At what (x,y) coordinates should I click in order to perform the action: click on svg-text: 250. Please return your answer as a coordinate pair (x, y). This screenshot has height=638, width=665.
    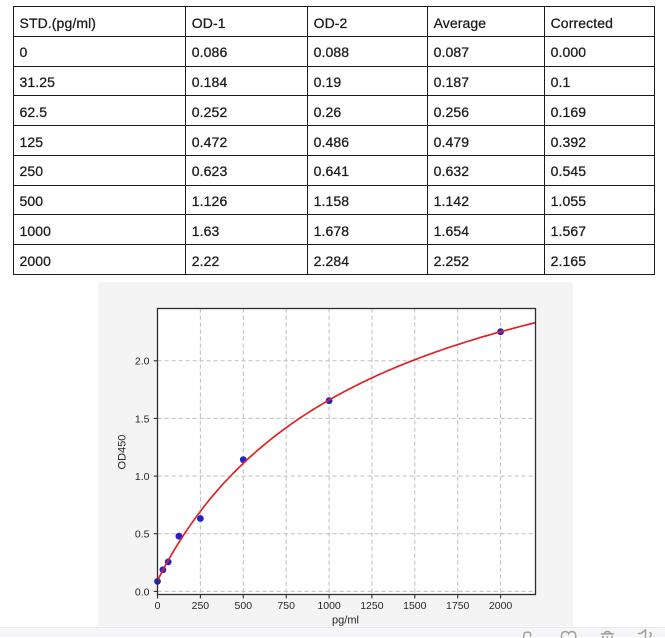
    Looking at the image, I should click on (201, 606).